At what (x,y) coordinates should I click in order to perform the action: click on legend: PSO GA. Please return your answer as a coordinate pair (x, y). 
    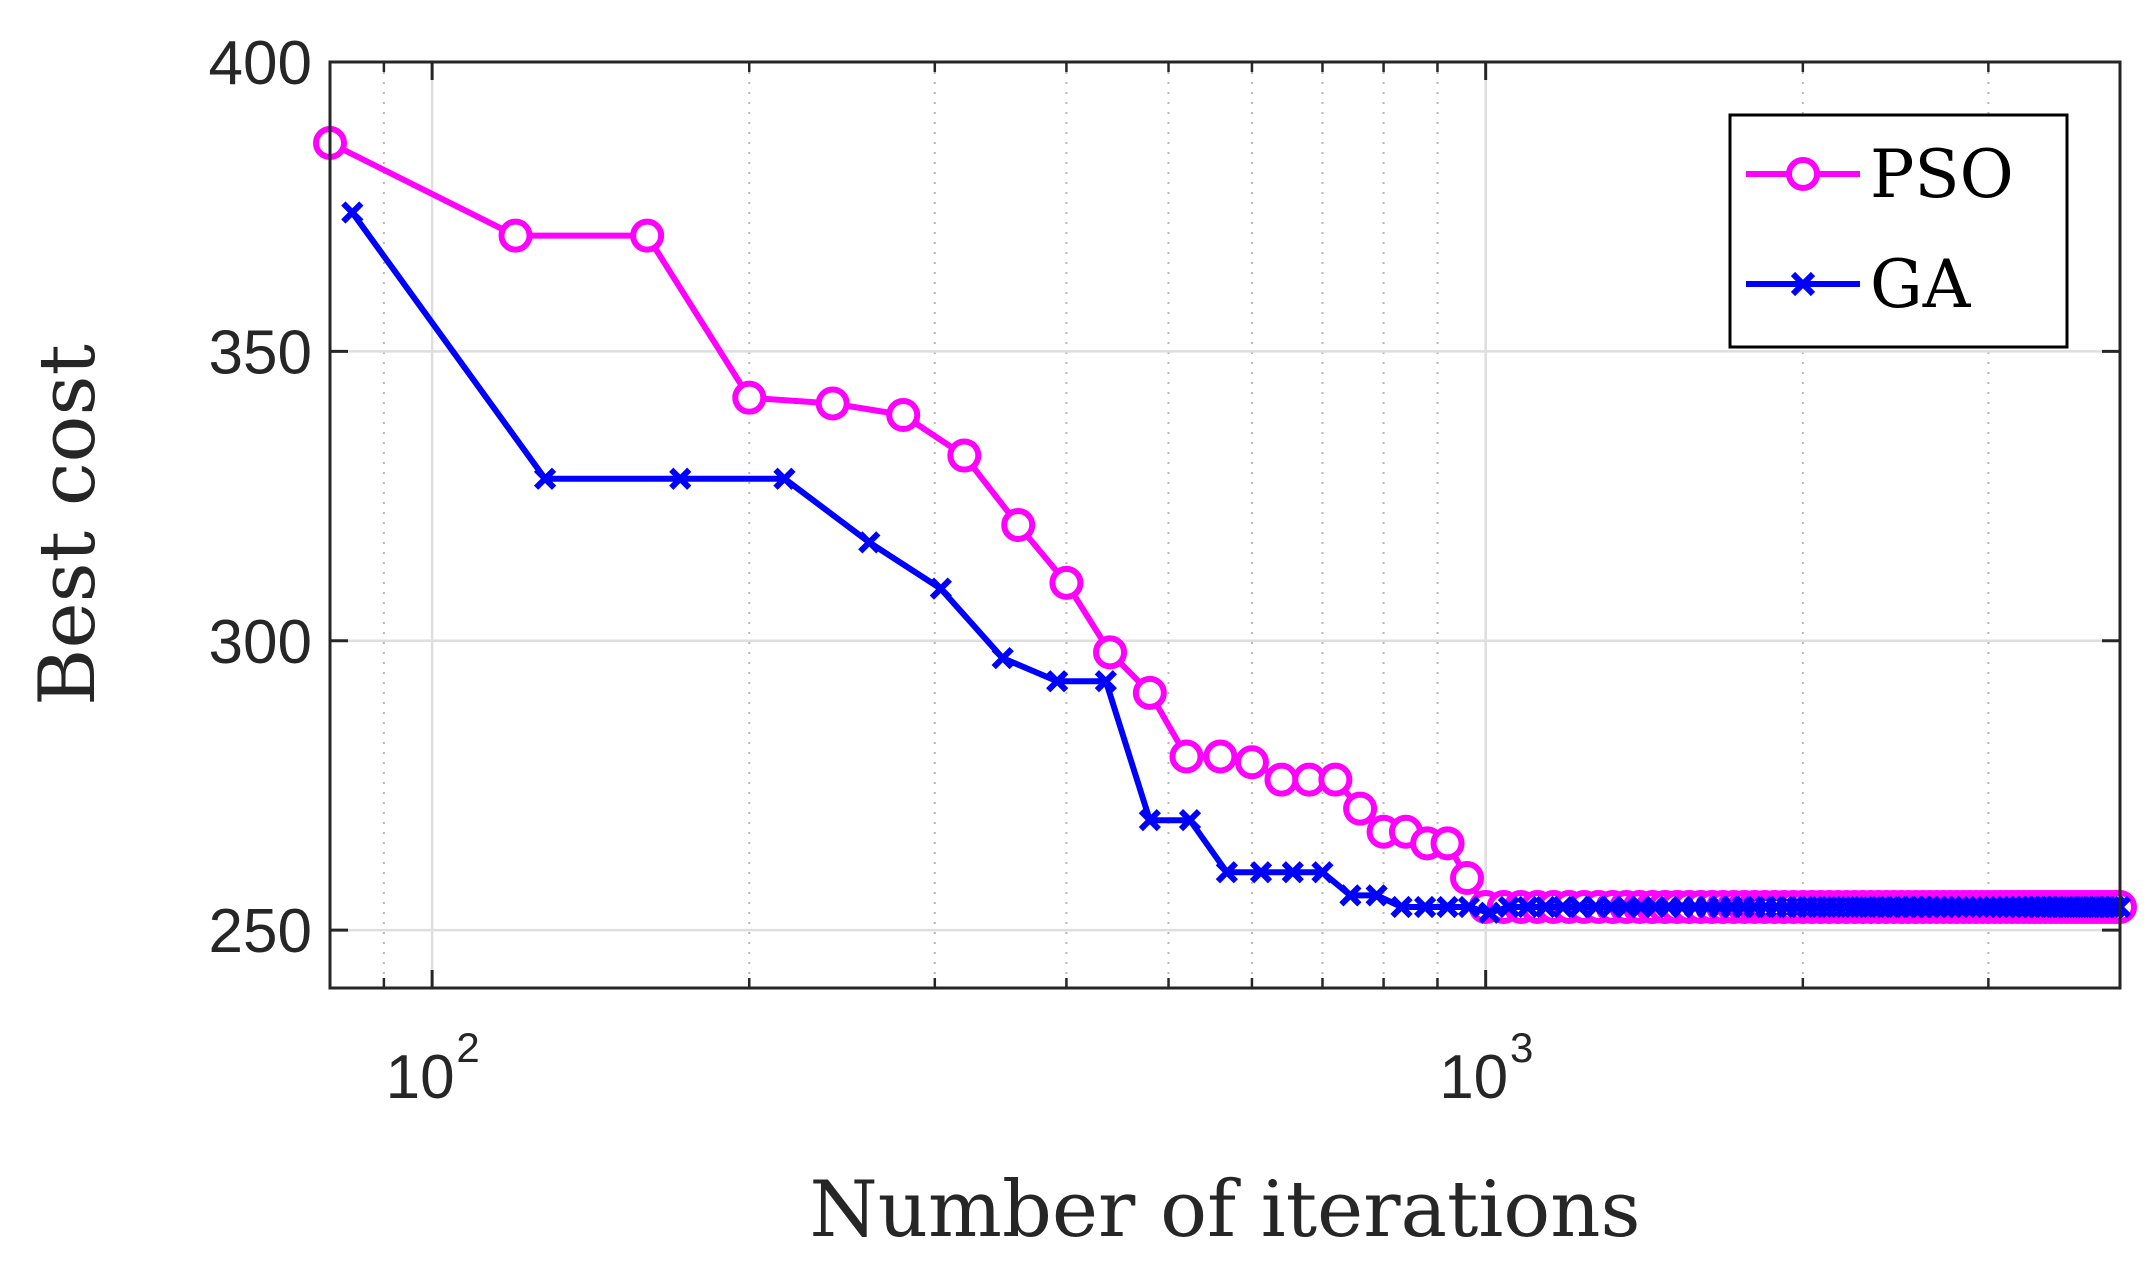
    Looking at the image, I should click on (1898, 231).